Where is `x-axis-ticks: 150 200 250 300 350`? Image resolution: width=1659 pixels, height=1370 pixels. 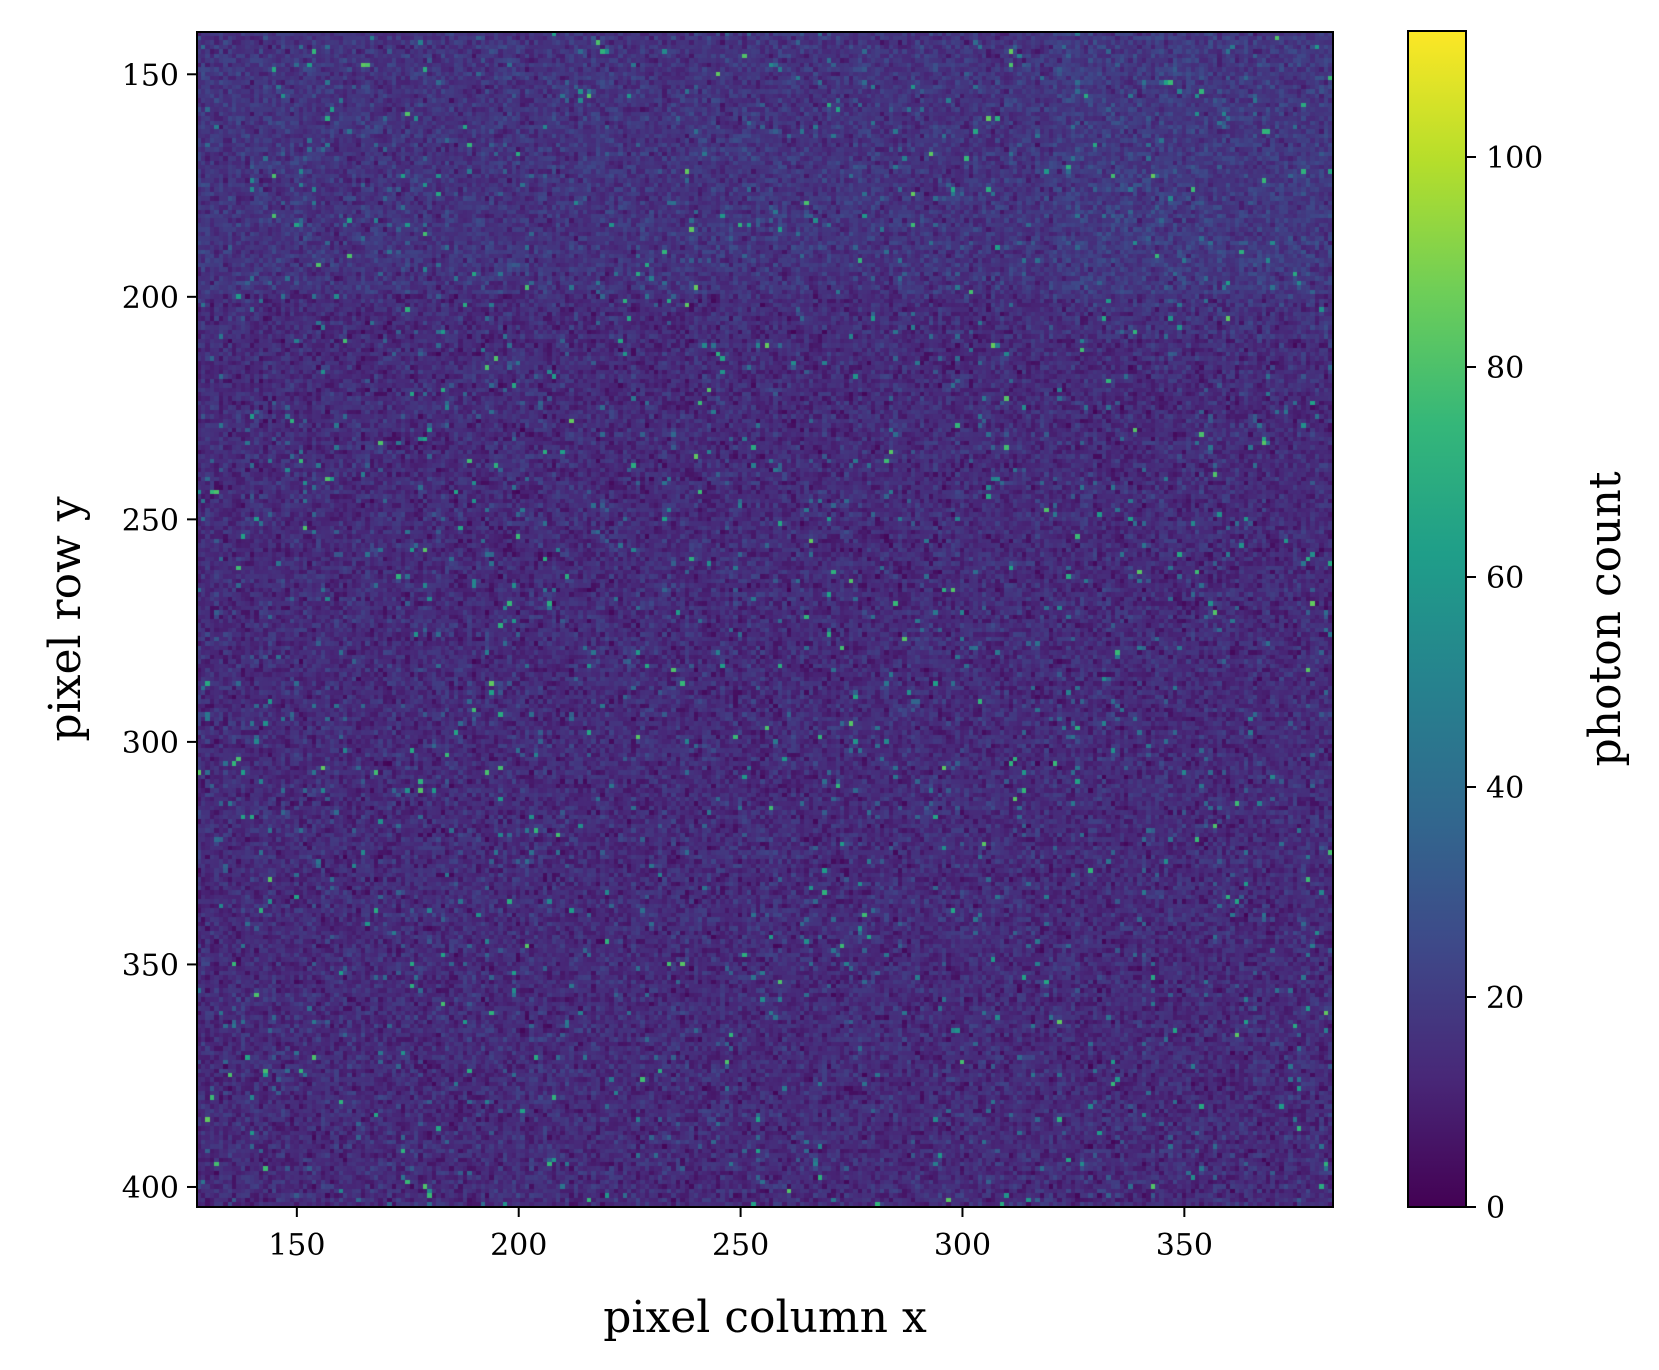 x-axis-ticks: 150 200 250 300 350 is located at coordinates (740, 1235).